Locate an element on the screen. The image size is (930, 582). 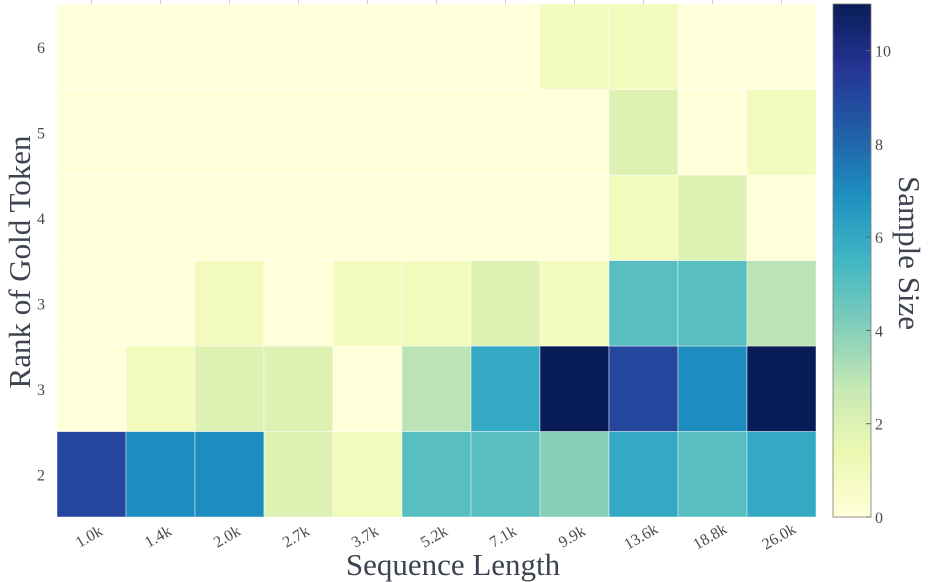
colorbar-tick-label: 2 is located at coordinates (879, 425).